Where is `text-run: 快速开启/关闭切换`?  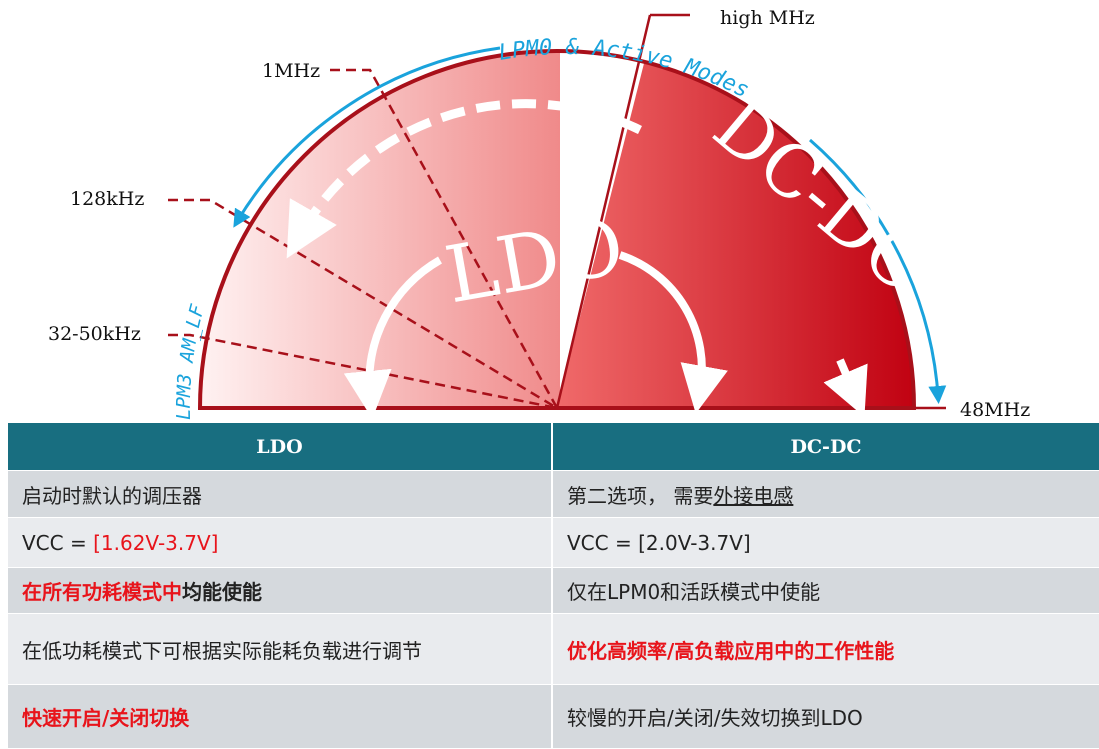 text-run: 快速开启/关闭切换 is located at coordinates (106, 718).